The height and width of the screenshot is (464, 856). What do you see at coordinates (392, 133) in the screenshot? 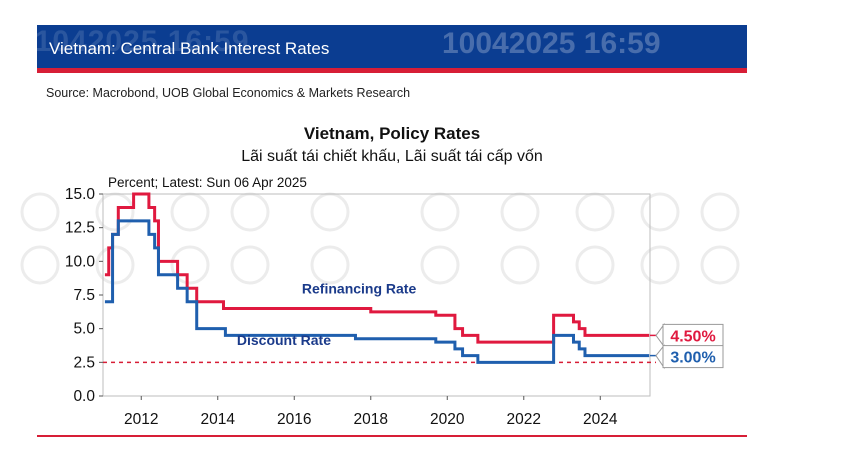
I see `chart-title: Vietnam, Policy Rates` at bounding box center [392, 133].